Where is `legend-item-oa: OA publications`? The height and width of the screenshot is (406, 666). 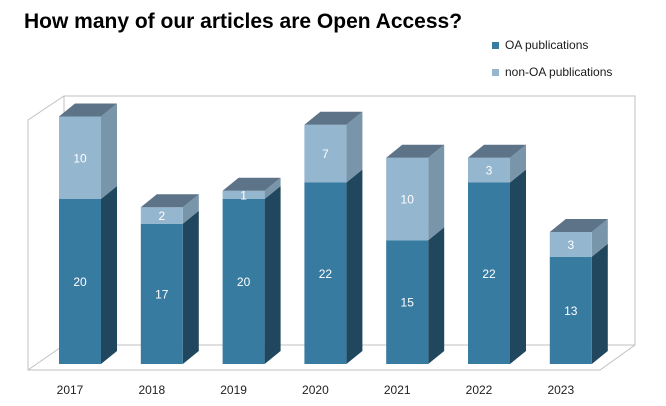 legend-item-oa: OA publications is located at coordinates (552, 45).